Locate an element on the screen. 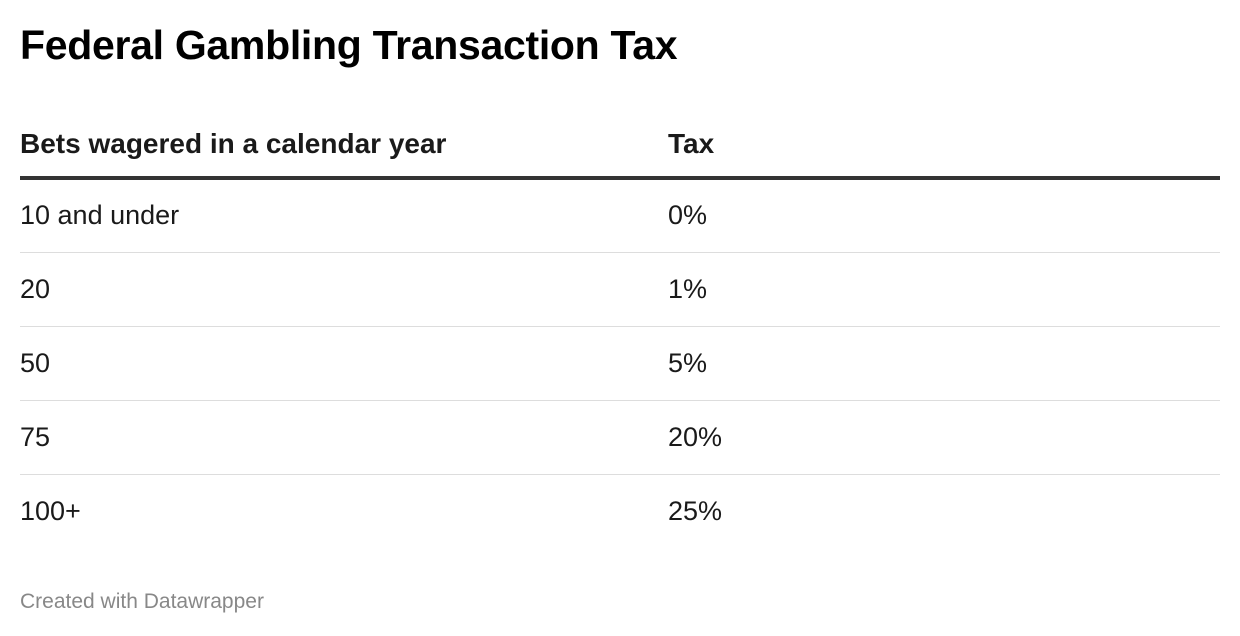  cell-bets: 10 and under is located at coordinates (344, 215).